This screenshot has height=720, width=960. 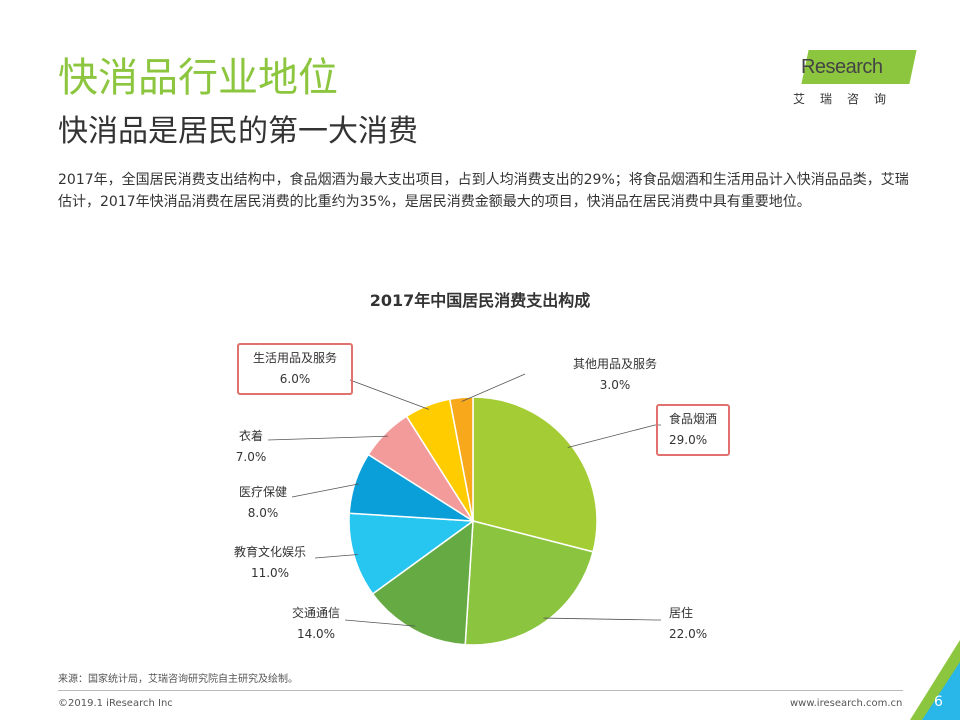 I want to click on slice-value-7: 6.0%, so click(x=295, y=379).